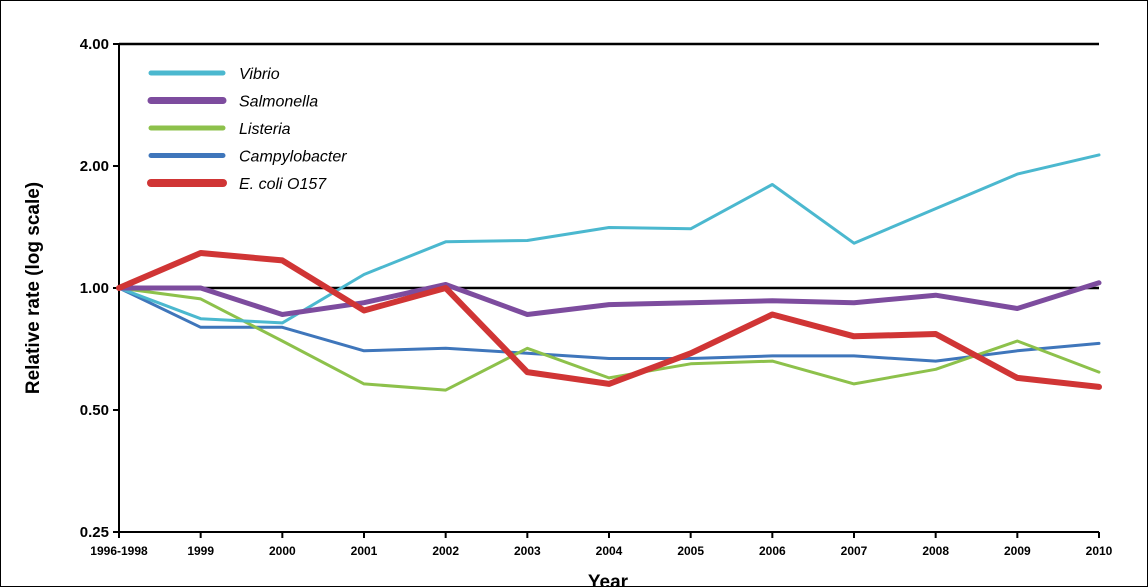 Image resolution: width=1148 pixels, height=587 pixels. Describe the element at coordinates (265, 129) in the screenshot. I see `legend-label-listeria: Listeria` at that location.